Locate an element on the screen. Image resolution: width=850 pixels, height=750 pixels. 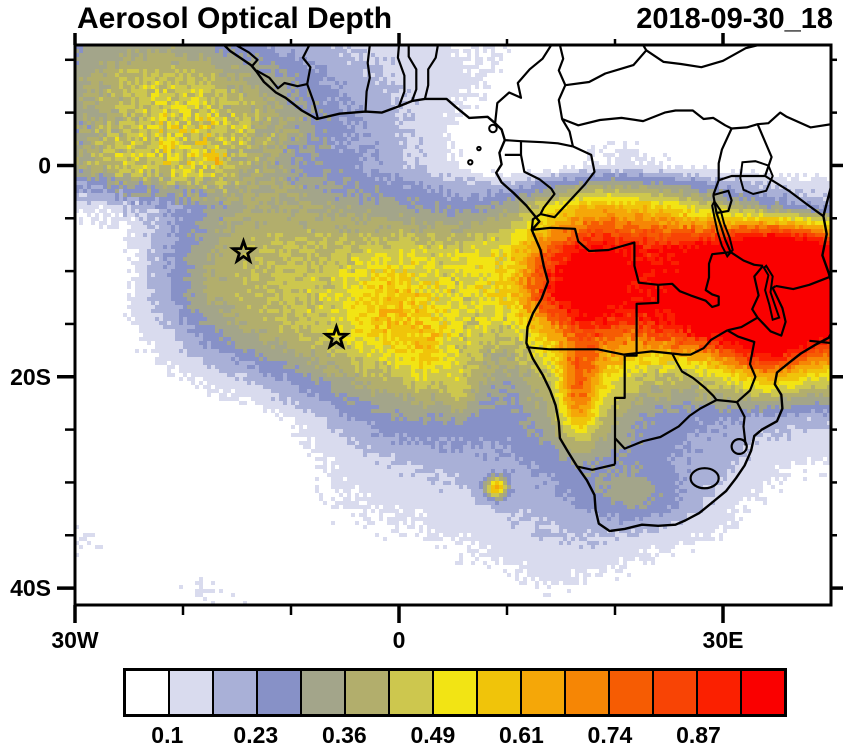
y-axis-tick-label: 0 is located at coordinates (44, 165).